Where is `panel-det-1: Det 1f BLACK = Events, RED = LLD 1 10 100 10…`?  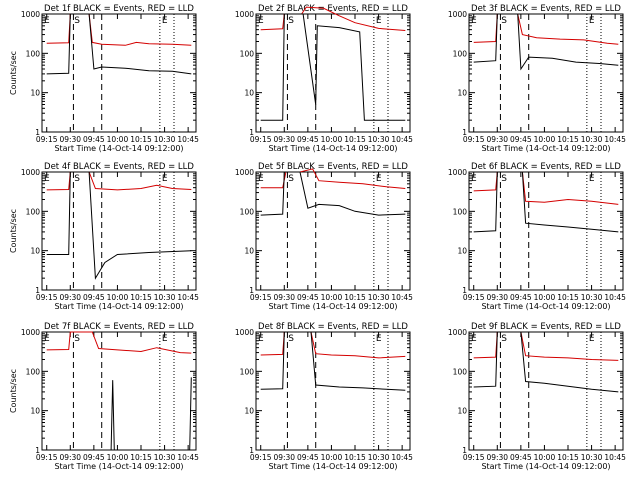 panel-det-1: Det 1f BLACK = Events, RED = LLD 1 10 100 10… is located at coordinates (104, 78).